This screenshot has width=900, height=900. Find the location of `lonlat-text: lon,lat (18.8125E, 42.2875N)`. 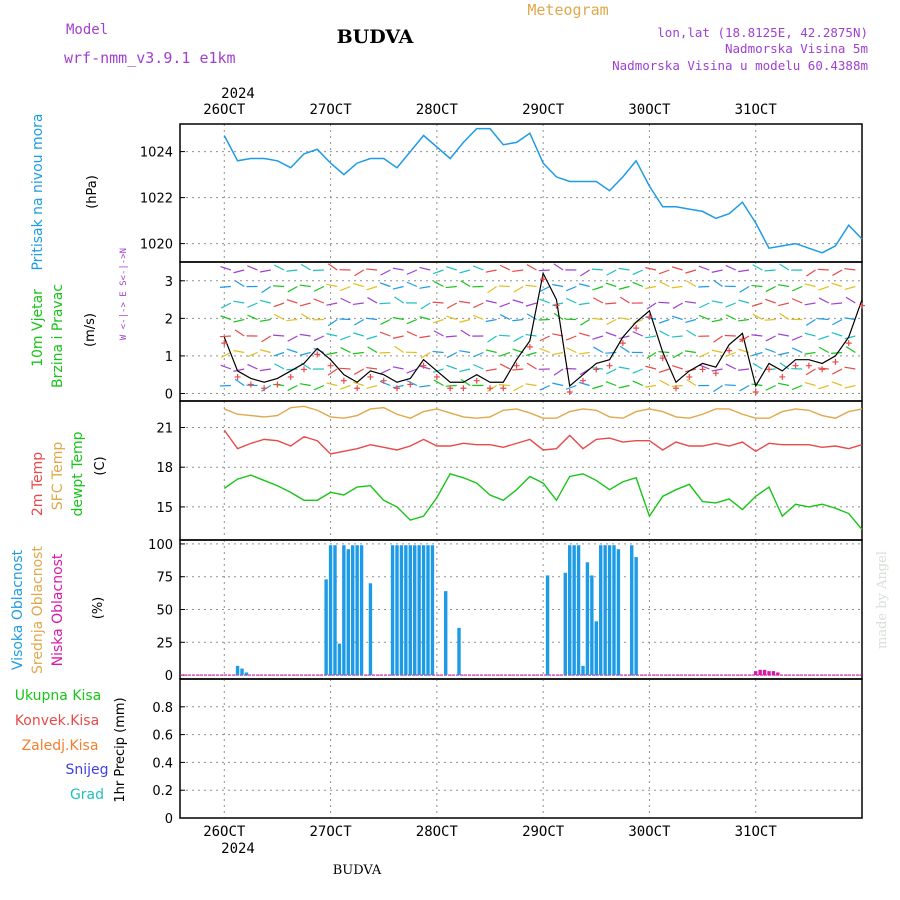

lonlat-text: lon,lat (18.8125E, 42.2875N) is located at coordinates (762, 32).